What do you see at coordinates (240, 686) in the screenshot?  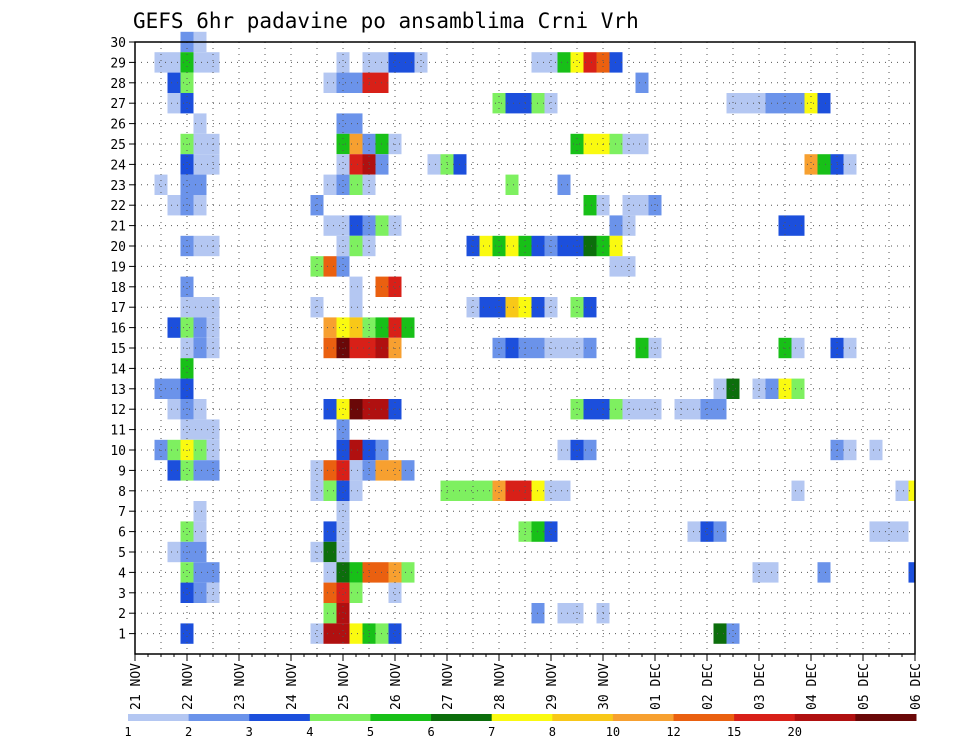 I see `x-tick-label: 23 NOV` at bounding box center [240, 686].